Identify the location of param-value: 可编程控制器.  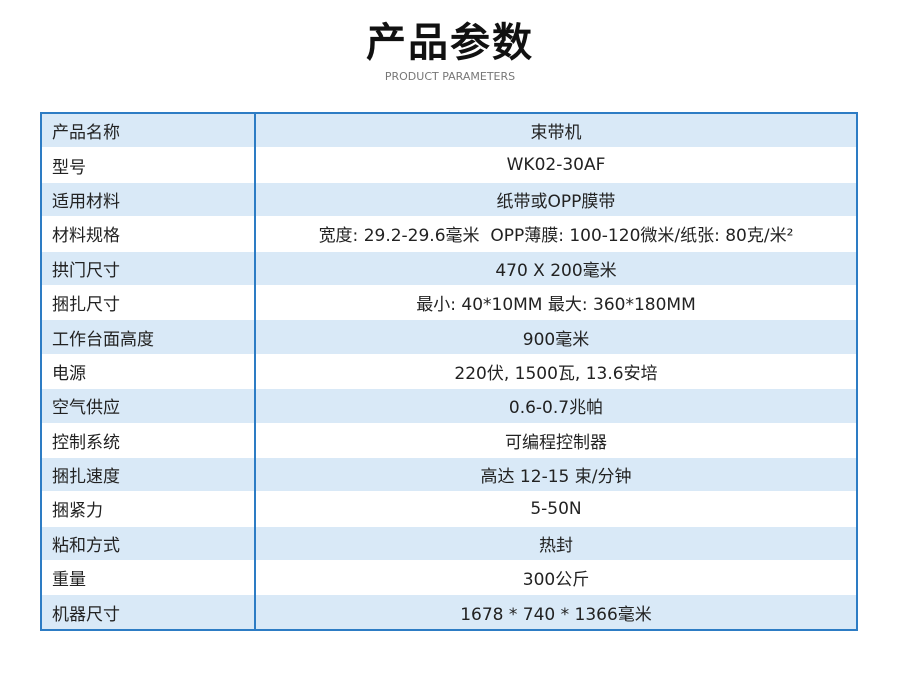
(556, 440).